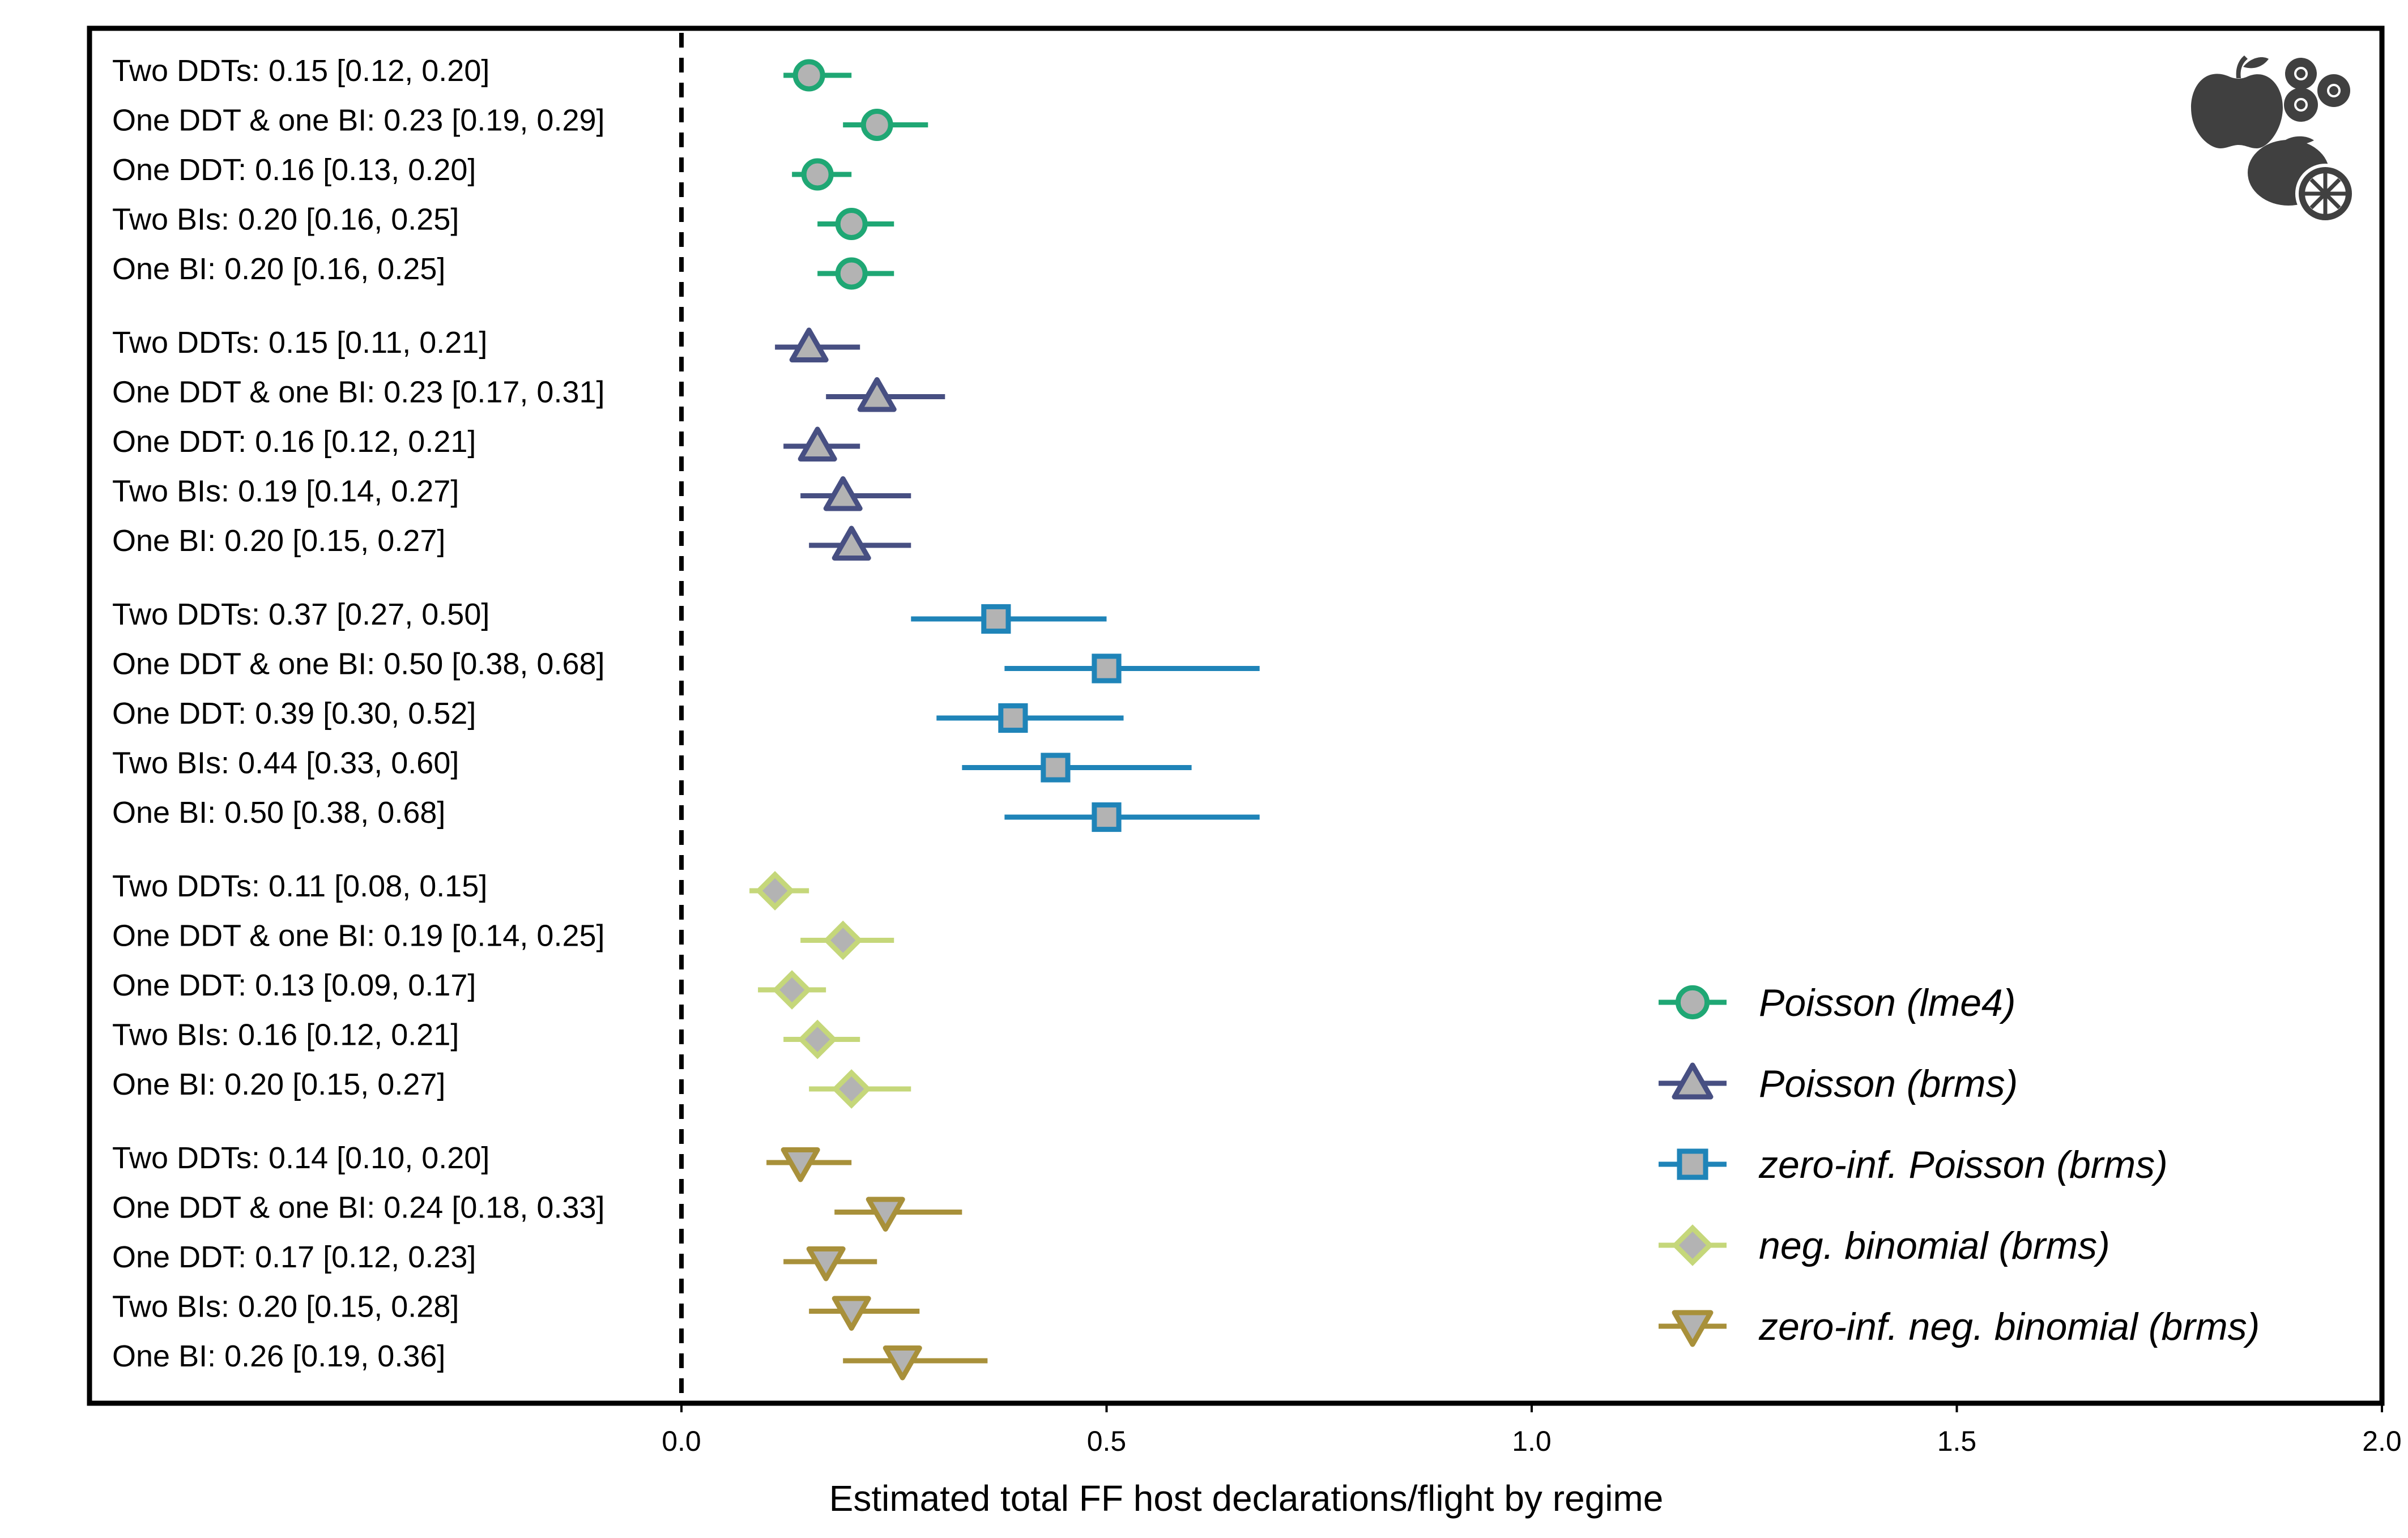 The width and height of the screenshot is (2408, 1538). I want to click on row-label: Two BIs: 0.20 [0.16, 0.25], so click(285, 220).